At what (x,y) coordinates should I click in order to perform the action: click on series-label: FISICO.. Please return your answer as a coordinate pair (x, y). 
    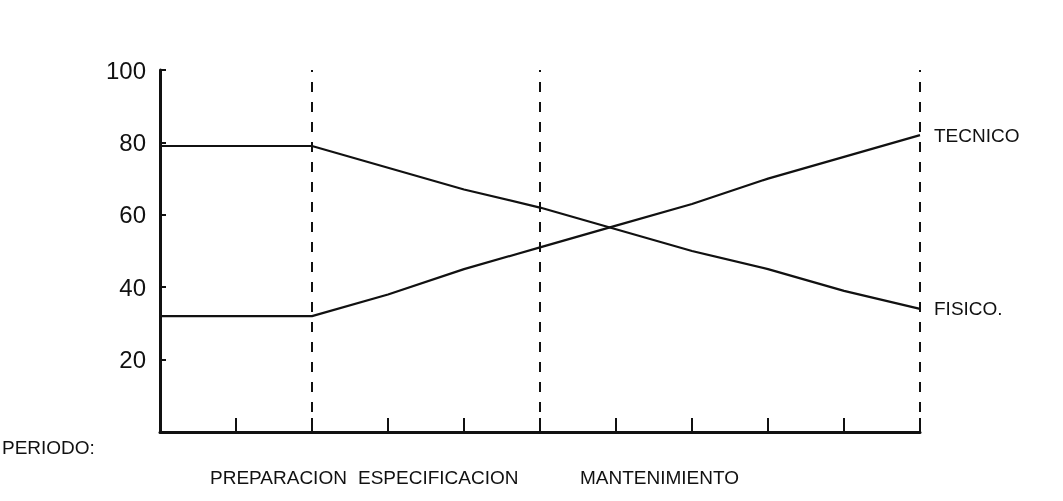
    Looking at the image, I should click on (968, 309).